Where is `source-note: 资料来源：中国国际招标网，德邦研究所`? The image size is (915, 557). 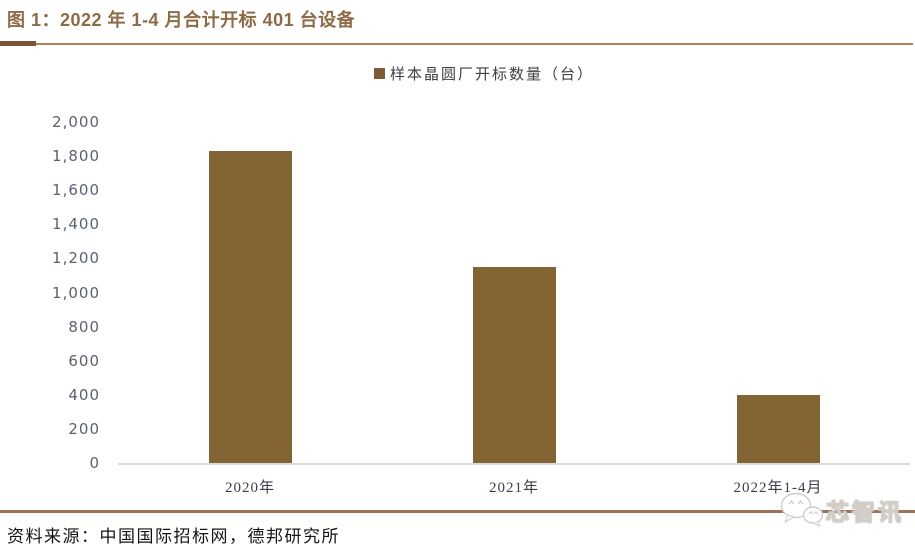
source-note: 资料来源：中国国际招标网，德邦研究所 is located at coordinates (173, 536).